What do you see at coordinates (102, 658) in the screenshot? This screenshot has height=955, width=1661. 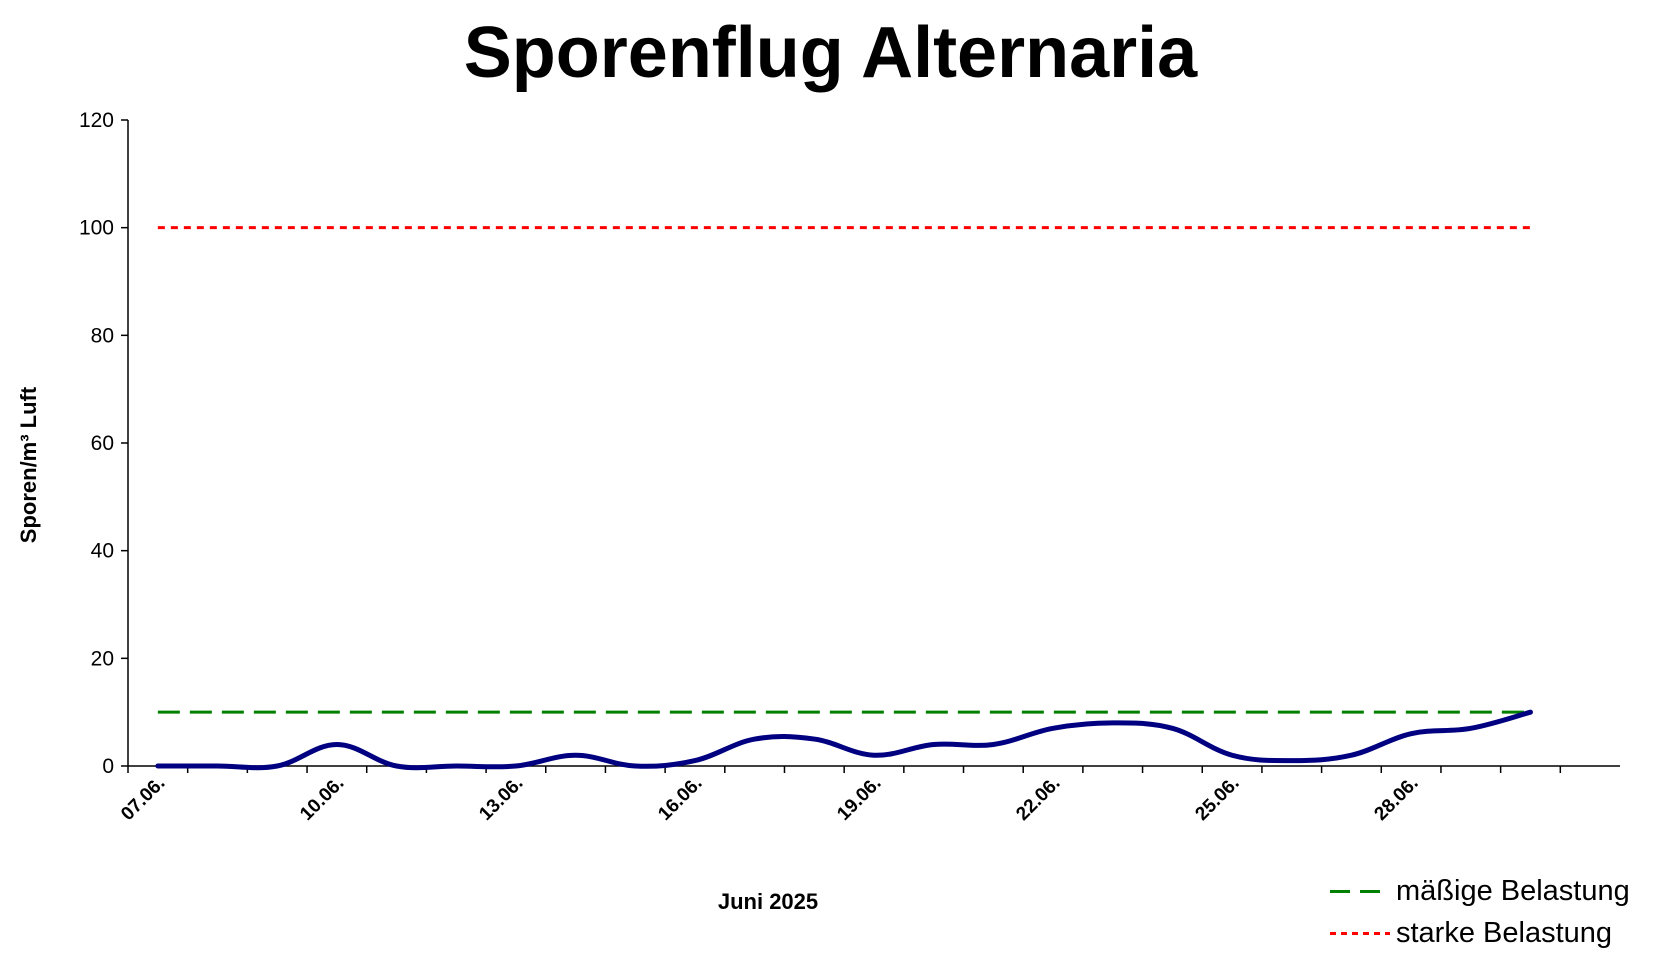 I see `y-tick-label: 20` at bounding box center [102, 658].